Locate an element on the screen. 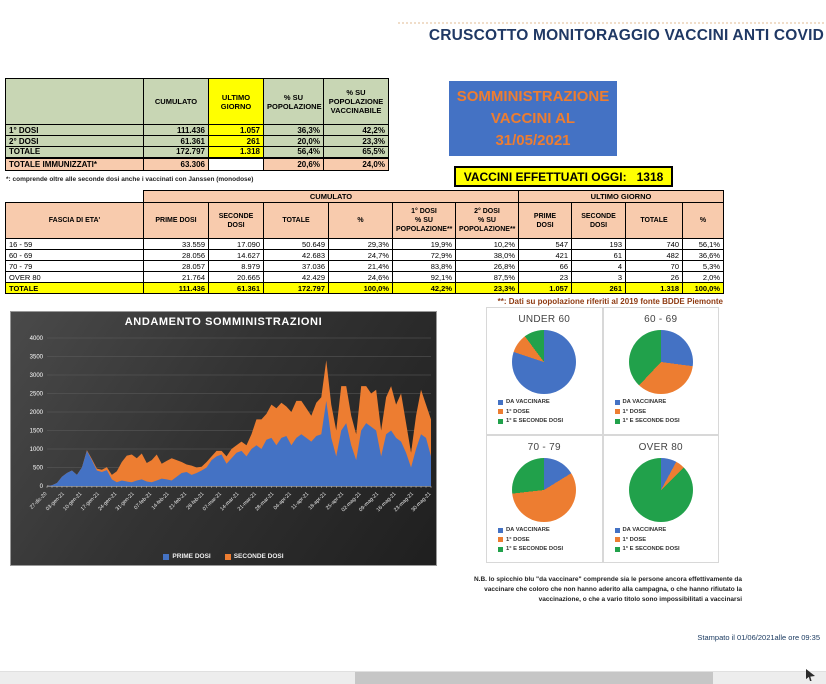 The height and width of the screenshot is (684, 826). age-value: 10,2% is located at coordinates (487, 244).